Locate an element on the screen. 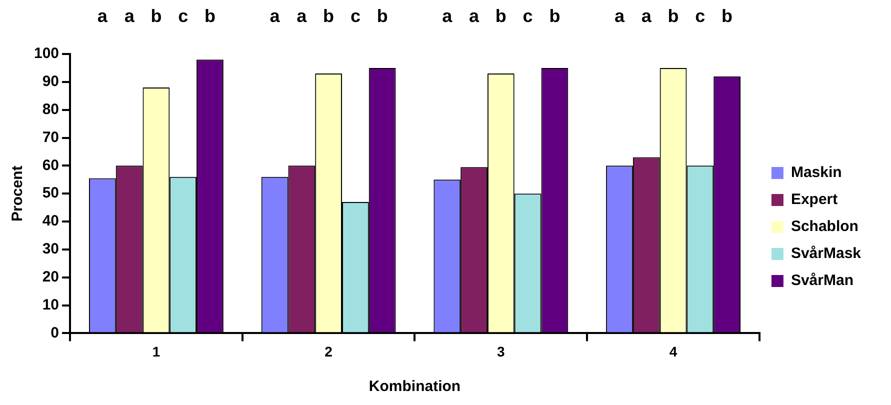  x-tick-label: 1 is located at coordinates (156, 351).